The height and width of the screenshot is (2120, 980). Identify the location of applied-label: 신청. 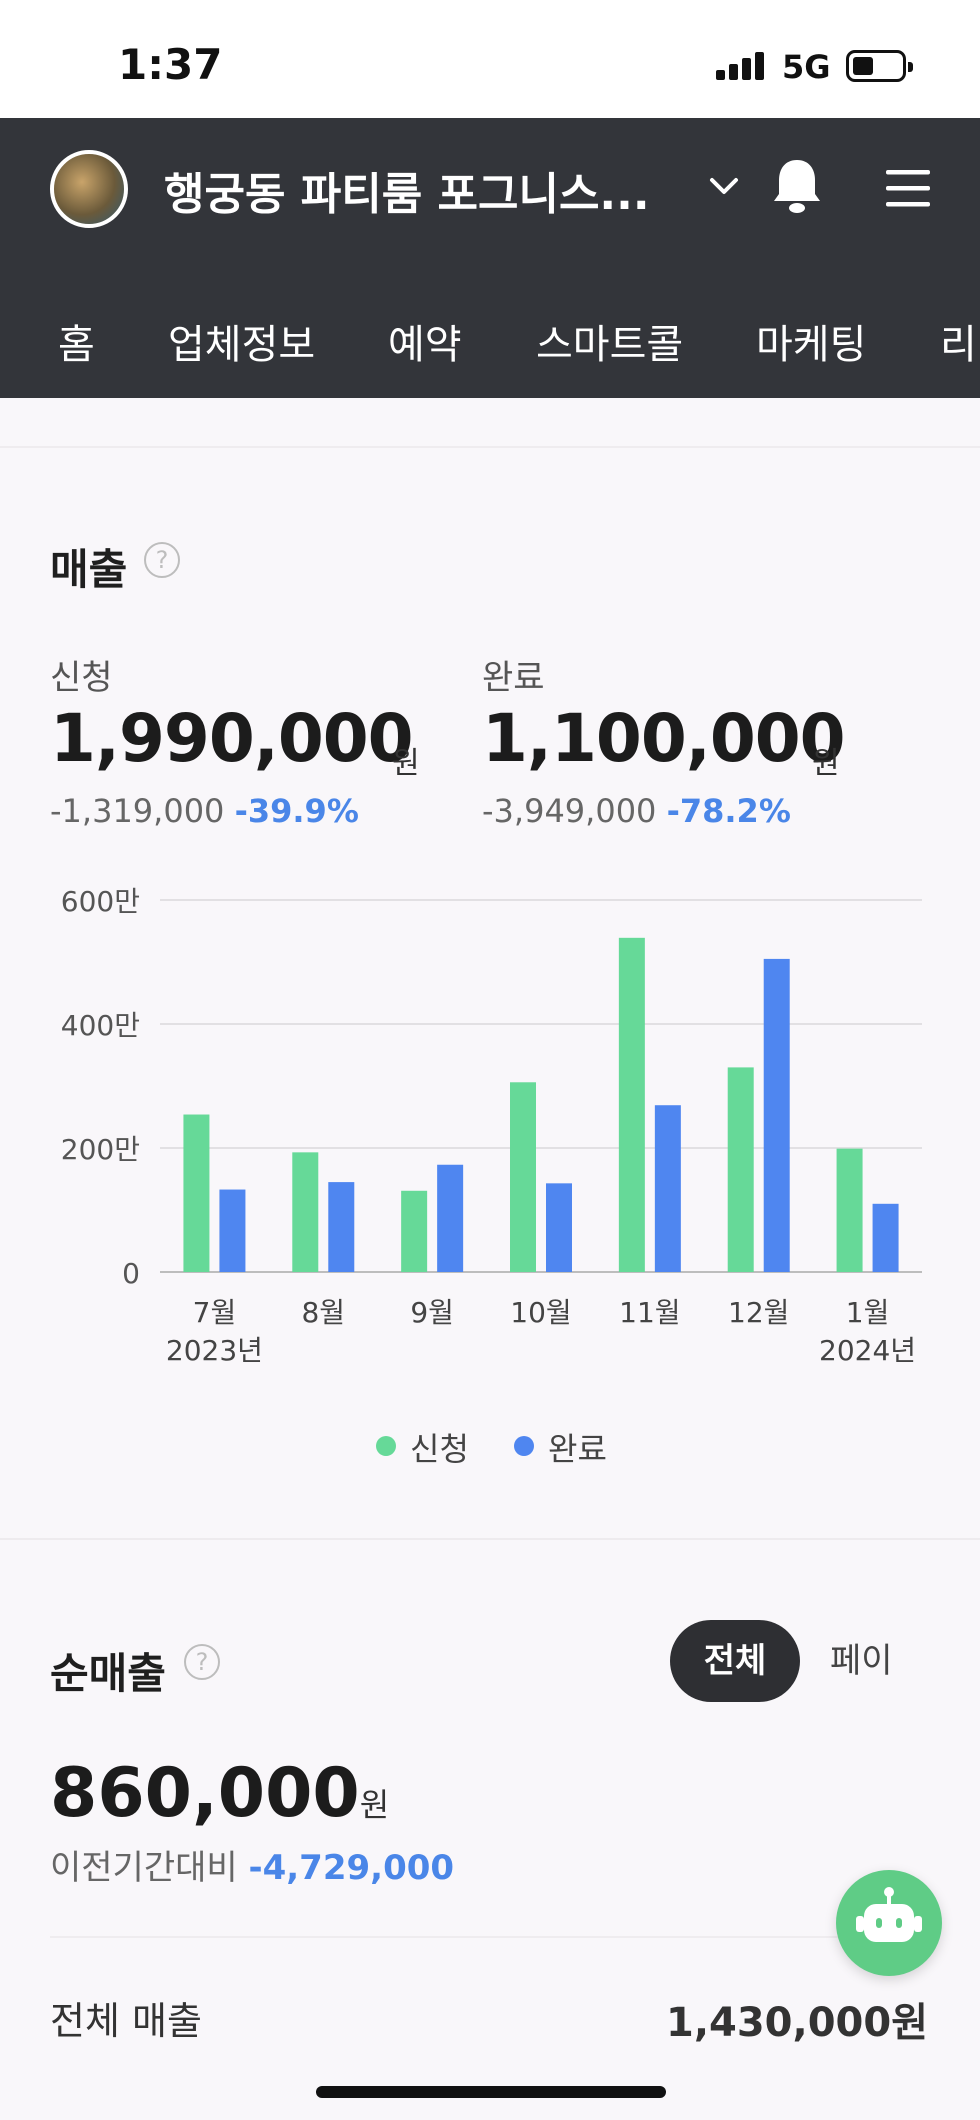
(81, 678).